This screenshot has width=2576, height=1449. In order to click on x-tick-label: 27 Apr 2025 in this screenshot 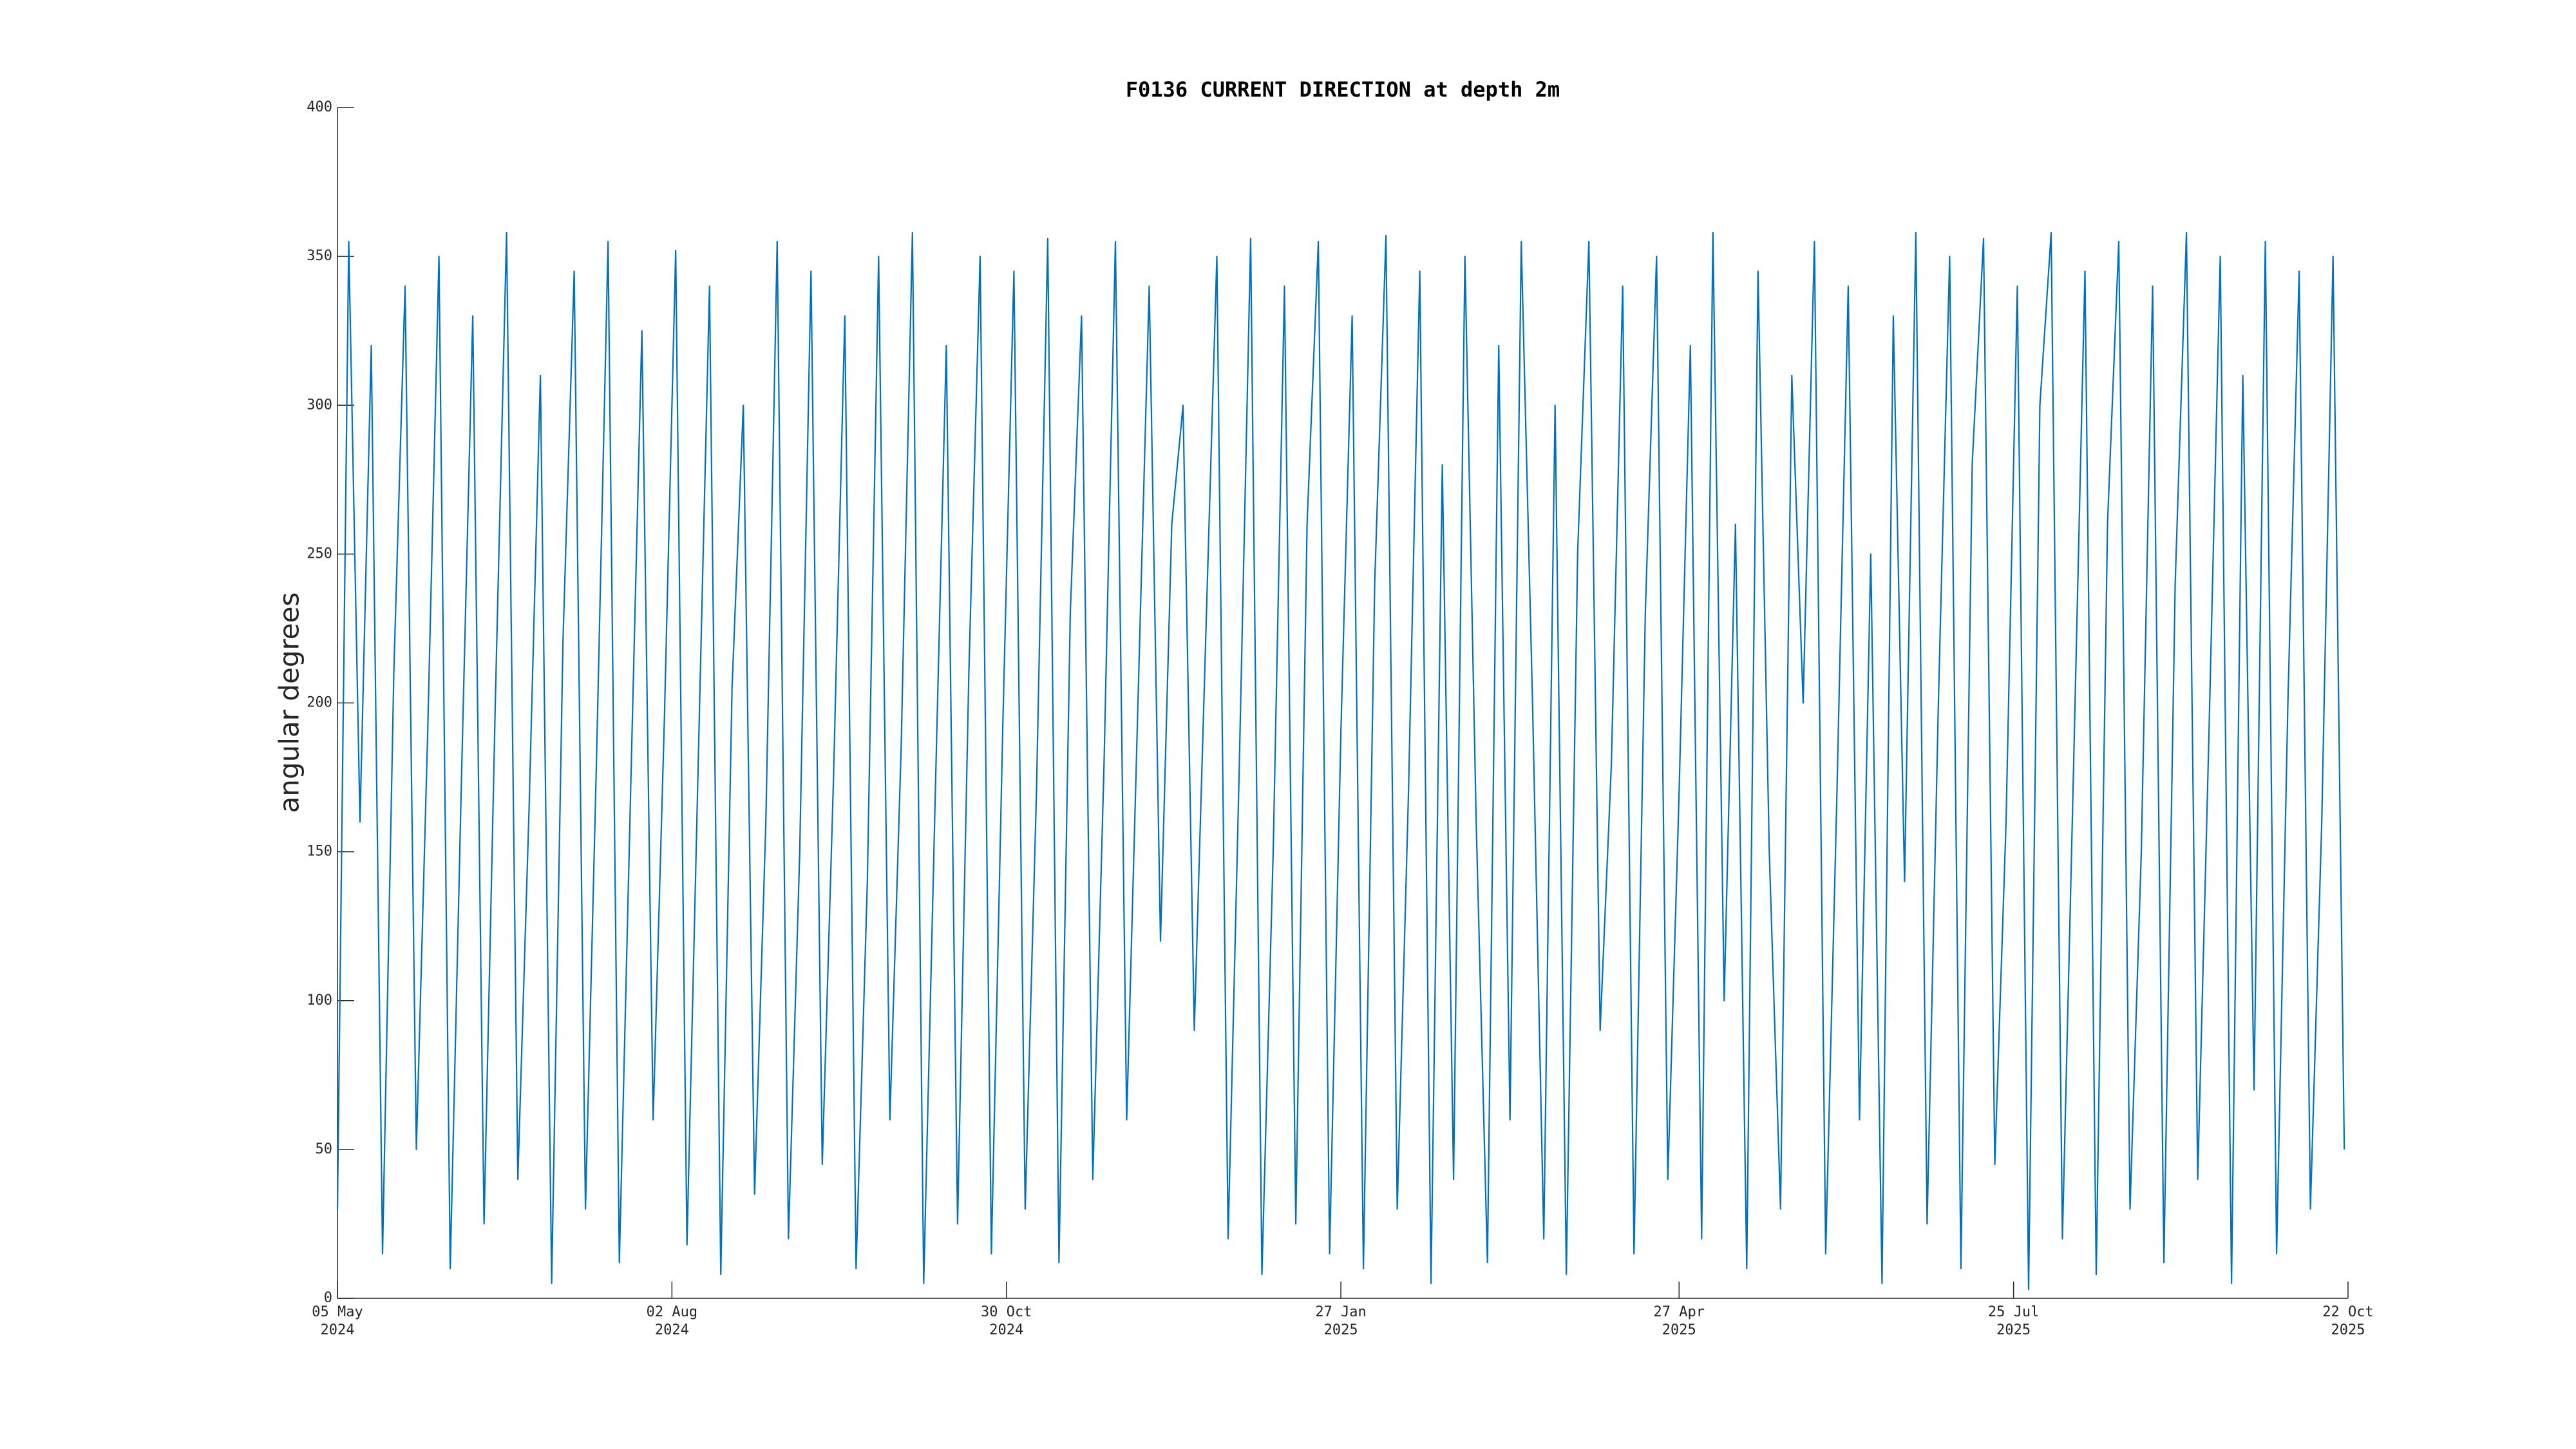, I will do `click(1679, 1321)`.